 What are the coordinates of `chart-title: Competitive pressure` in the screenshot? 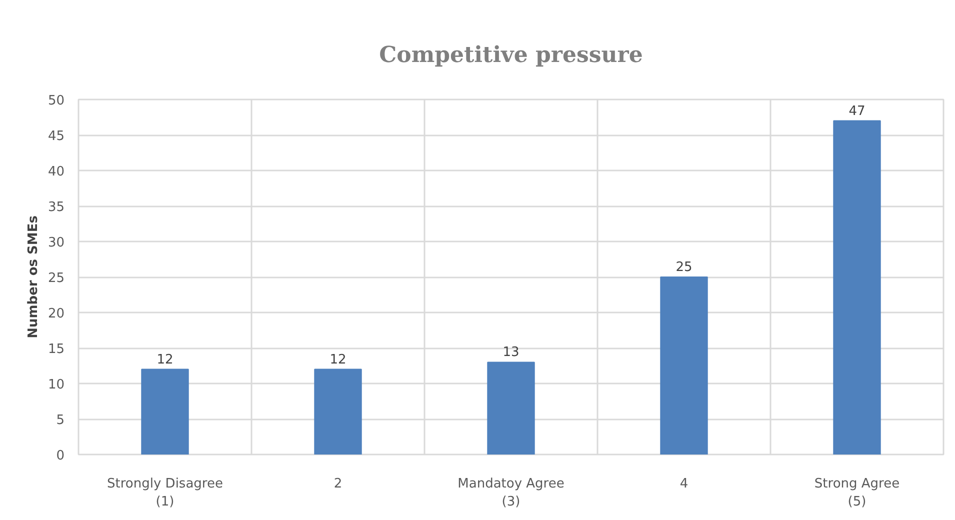 It's located at (511, 55).